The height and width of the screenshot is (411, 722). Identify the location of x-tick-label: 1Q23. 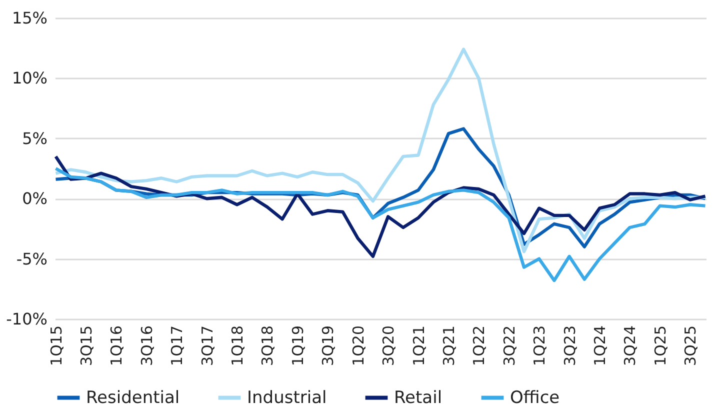
(539, 346).